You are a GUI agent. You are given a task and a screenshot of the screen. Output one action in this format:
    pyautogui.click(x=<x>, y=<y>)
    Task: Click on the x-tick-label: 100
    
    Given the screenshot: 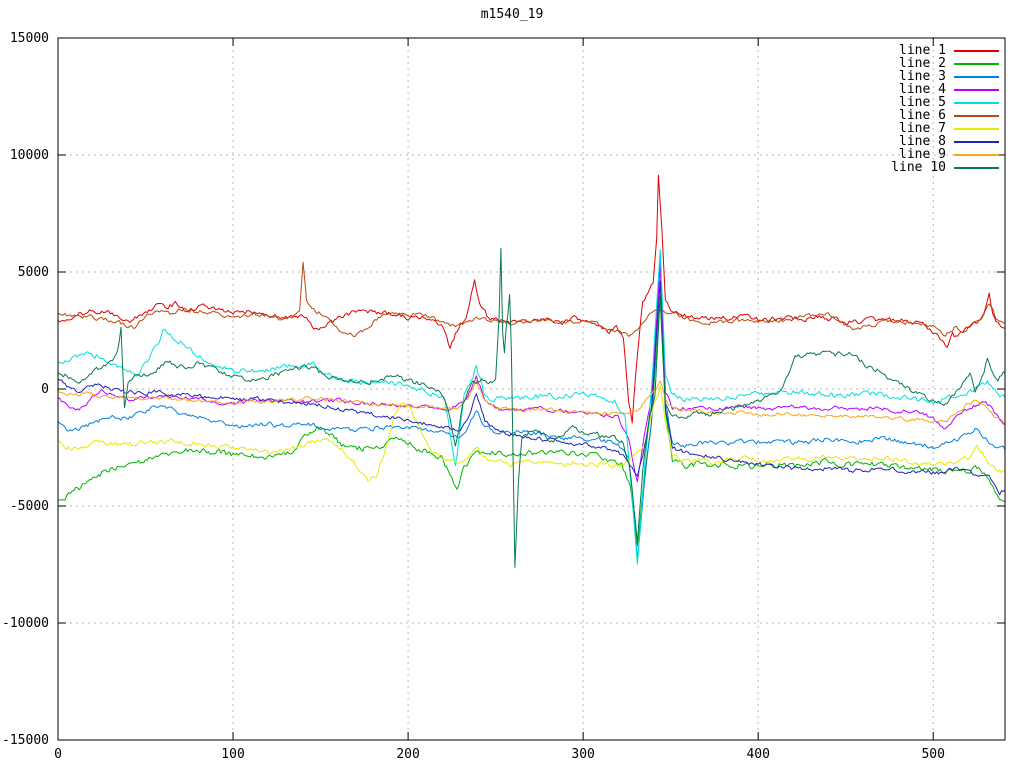 What is the action you would take?
    pyautogui.click(x=232, y=754)
    